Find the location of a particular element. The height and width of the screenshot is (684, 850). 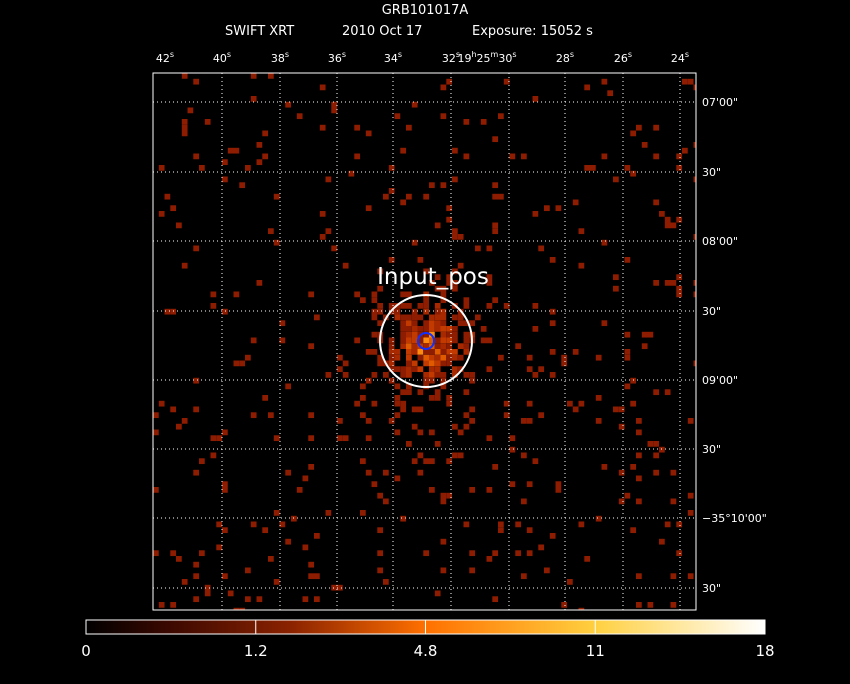

ra-label-value: 32 is located at coordinates (449, 58).